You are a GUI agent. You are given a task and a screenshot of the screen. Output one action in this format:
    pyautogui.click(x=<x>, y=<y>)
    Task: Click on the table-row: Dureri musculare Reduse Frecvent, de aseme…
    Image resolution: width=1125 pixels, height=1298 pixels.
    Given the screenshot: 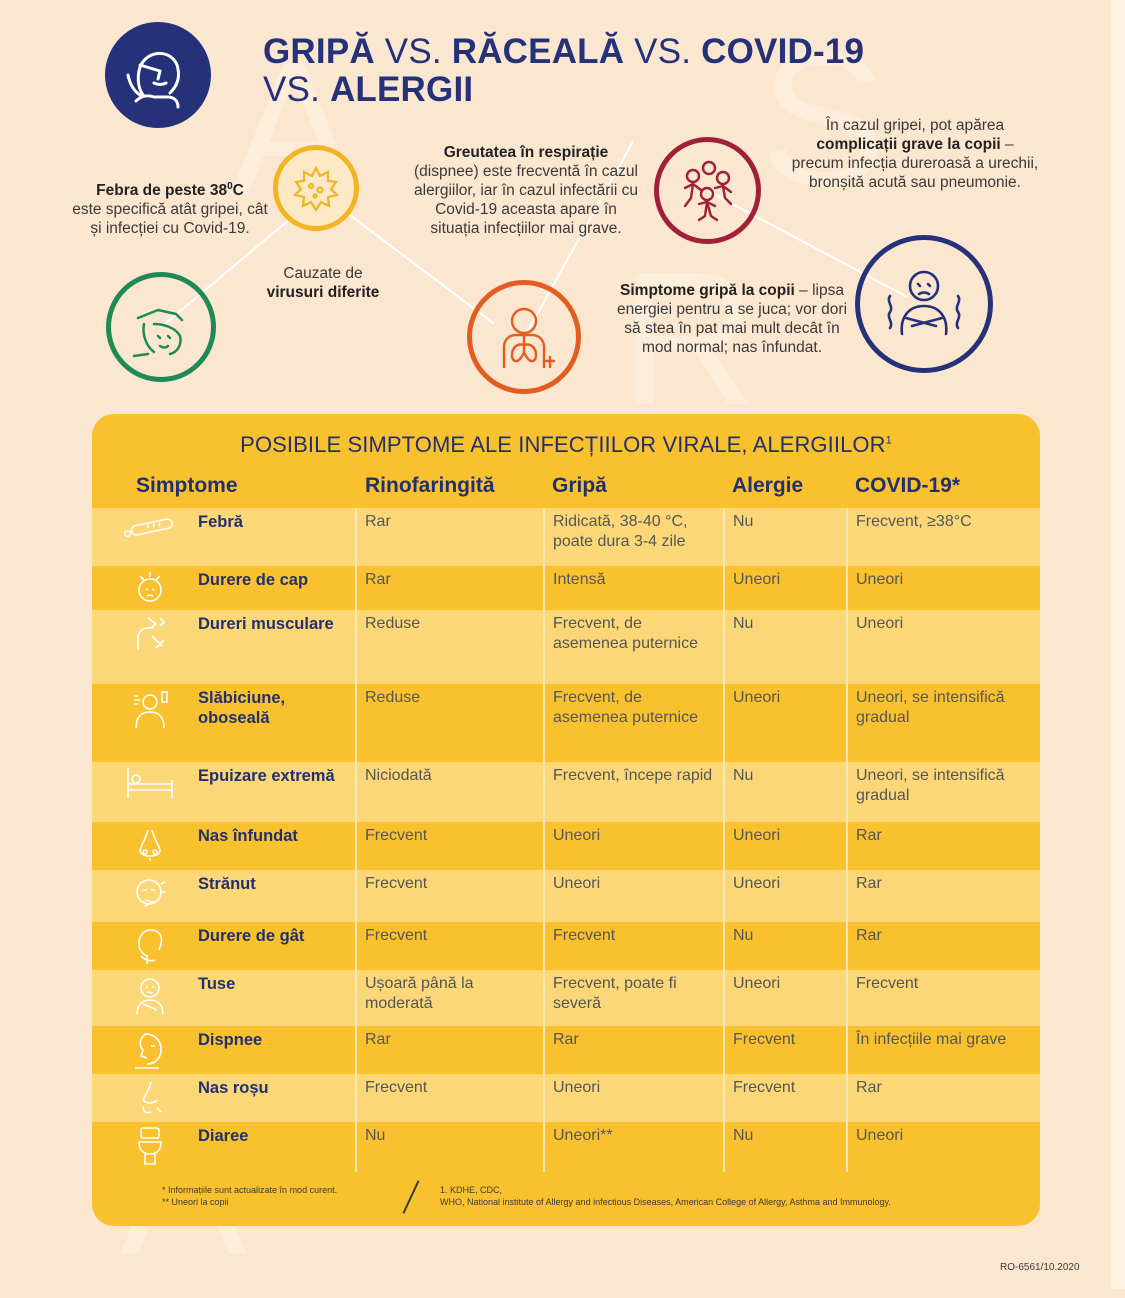 What is the action you would take?
    pyautogui.click(x=566, y=647)
    